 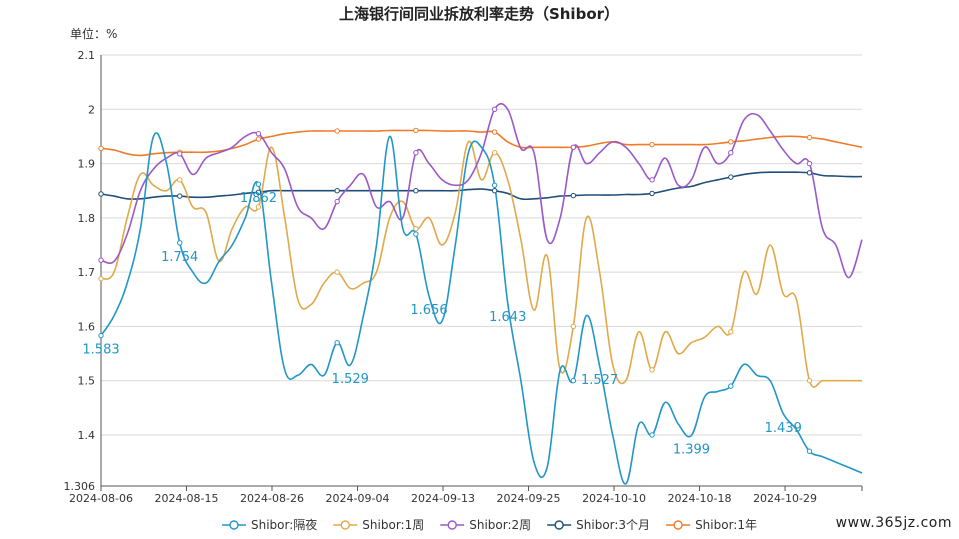 What do you see at coordinates (783, 428) in the screenshot?
I see `data-label: 1.439` at bounding box center [783, 428].